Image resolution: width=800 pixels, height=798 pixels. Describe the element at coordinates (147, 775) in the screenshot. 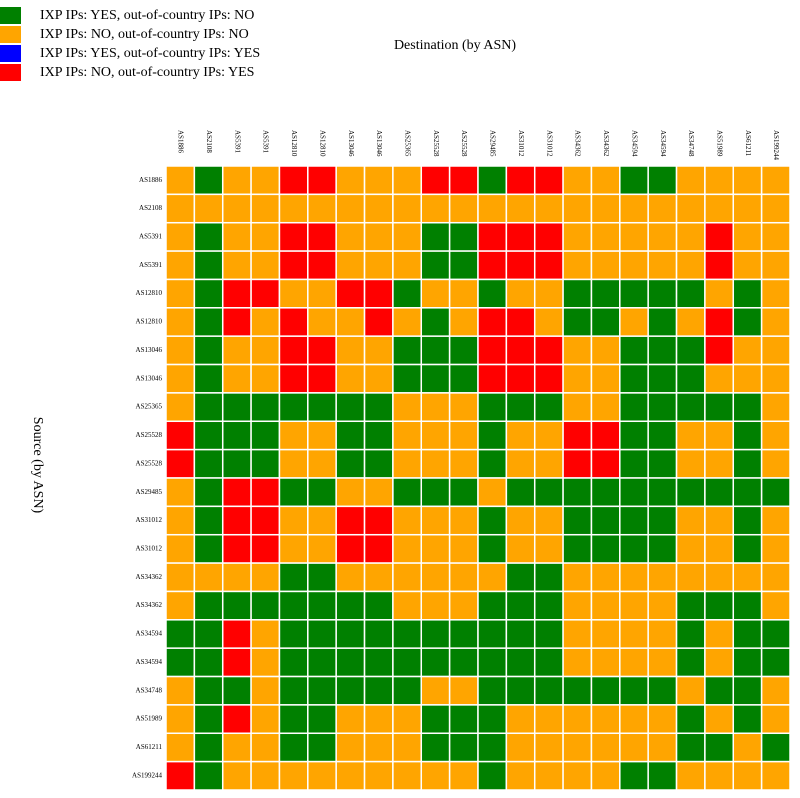

I see `y-tick-label: AS199244` at that location.